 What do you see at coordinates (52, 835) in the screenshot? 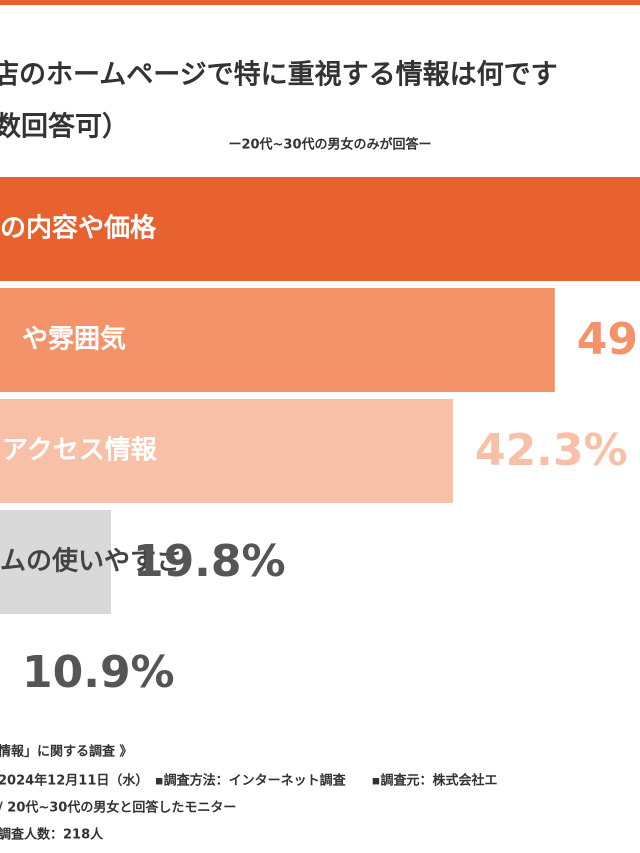
I see `footer-text: 調査人数：218人` at bounding box center [52, 835].